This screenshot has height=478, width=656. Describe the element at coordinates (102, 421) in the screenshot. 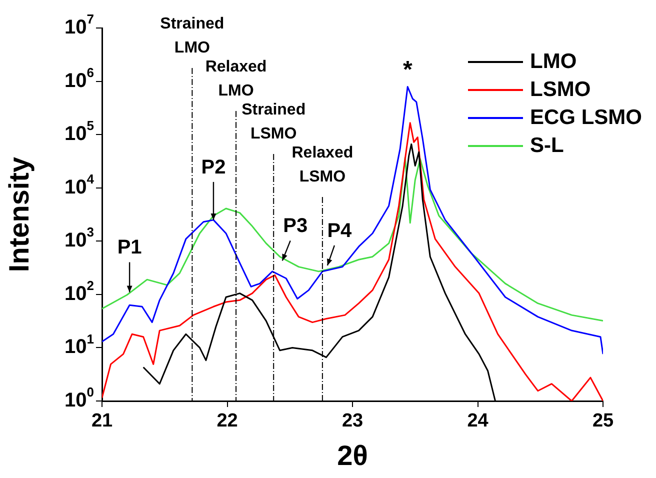

I see `x-tick-label: 21` at that location.